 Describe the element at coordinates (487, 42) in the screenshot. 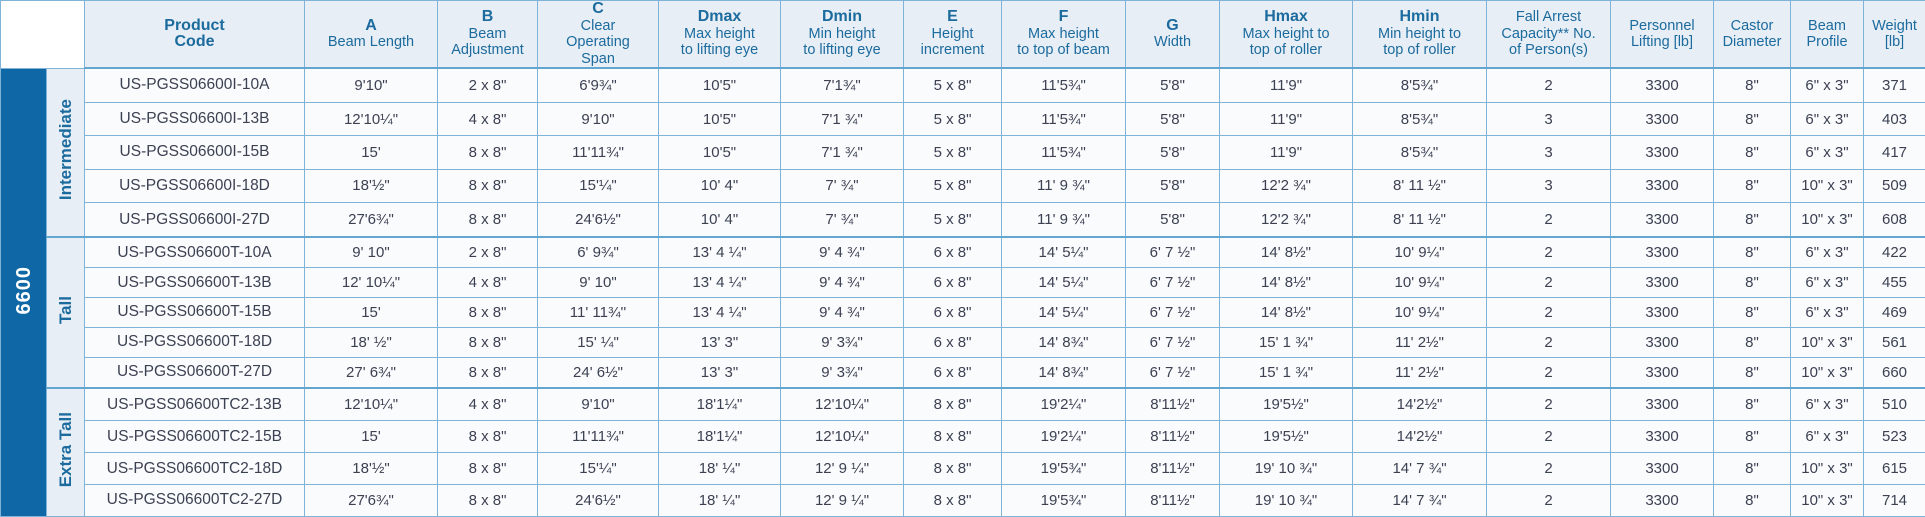

I see `column-description: Beam Adjustment` at that location.